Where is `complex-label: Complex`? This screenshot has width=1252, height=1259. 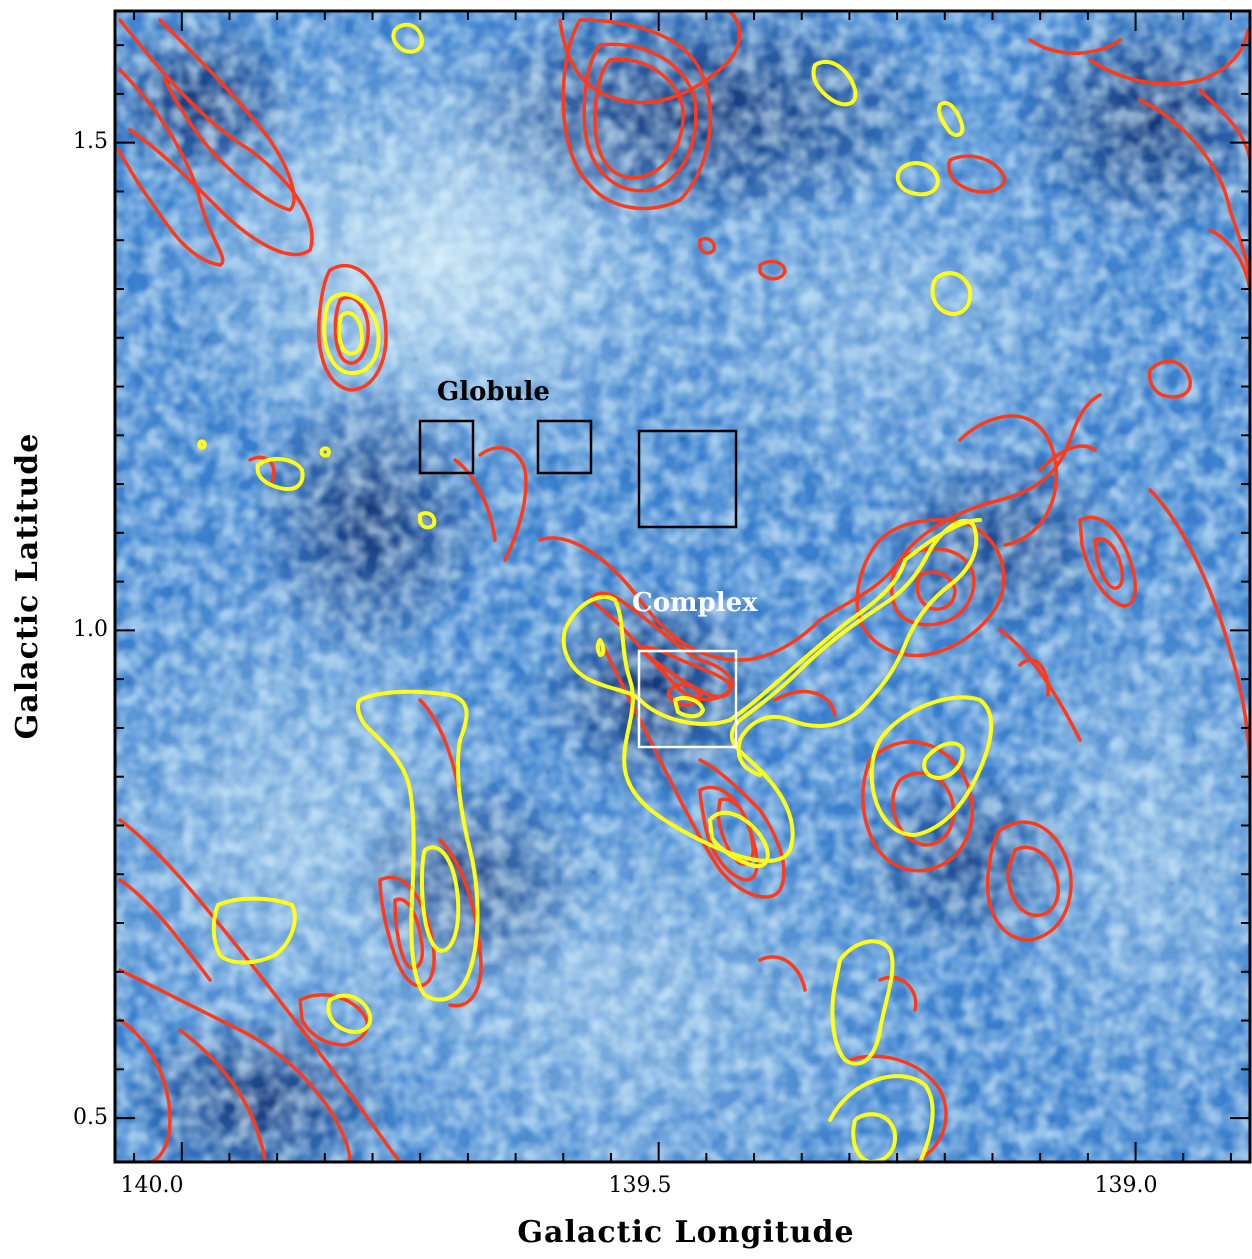
complex-label: Complex is located at coordinates (695, 603).